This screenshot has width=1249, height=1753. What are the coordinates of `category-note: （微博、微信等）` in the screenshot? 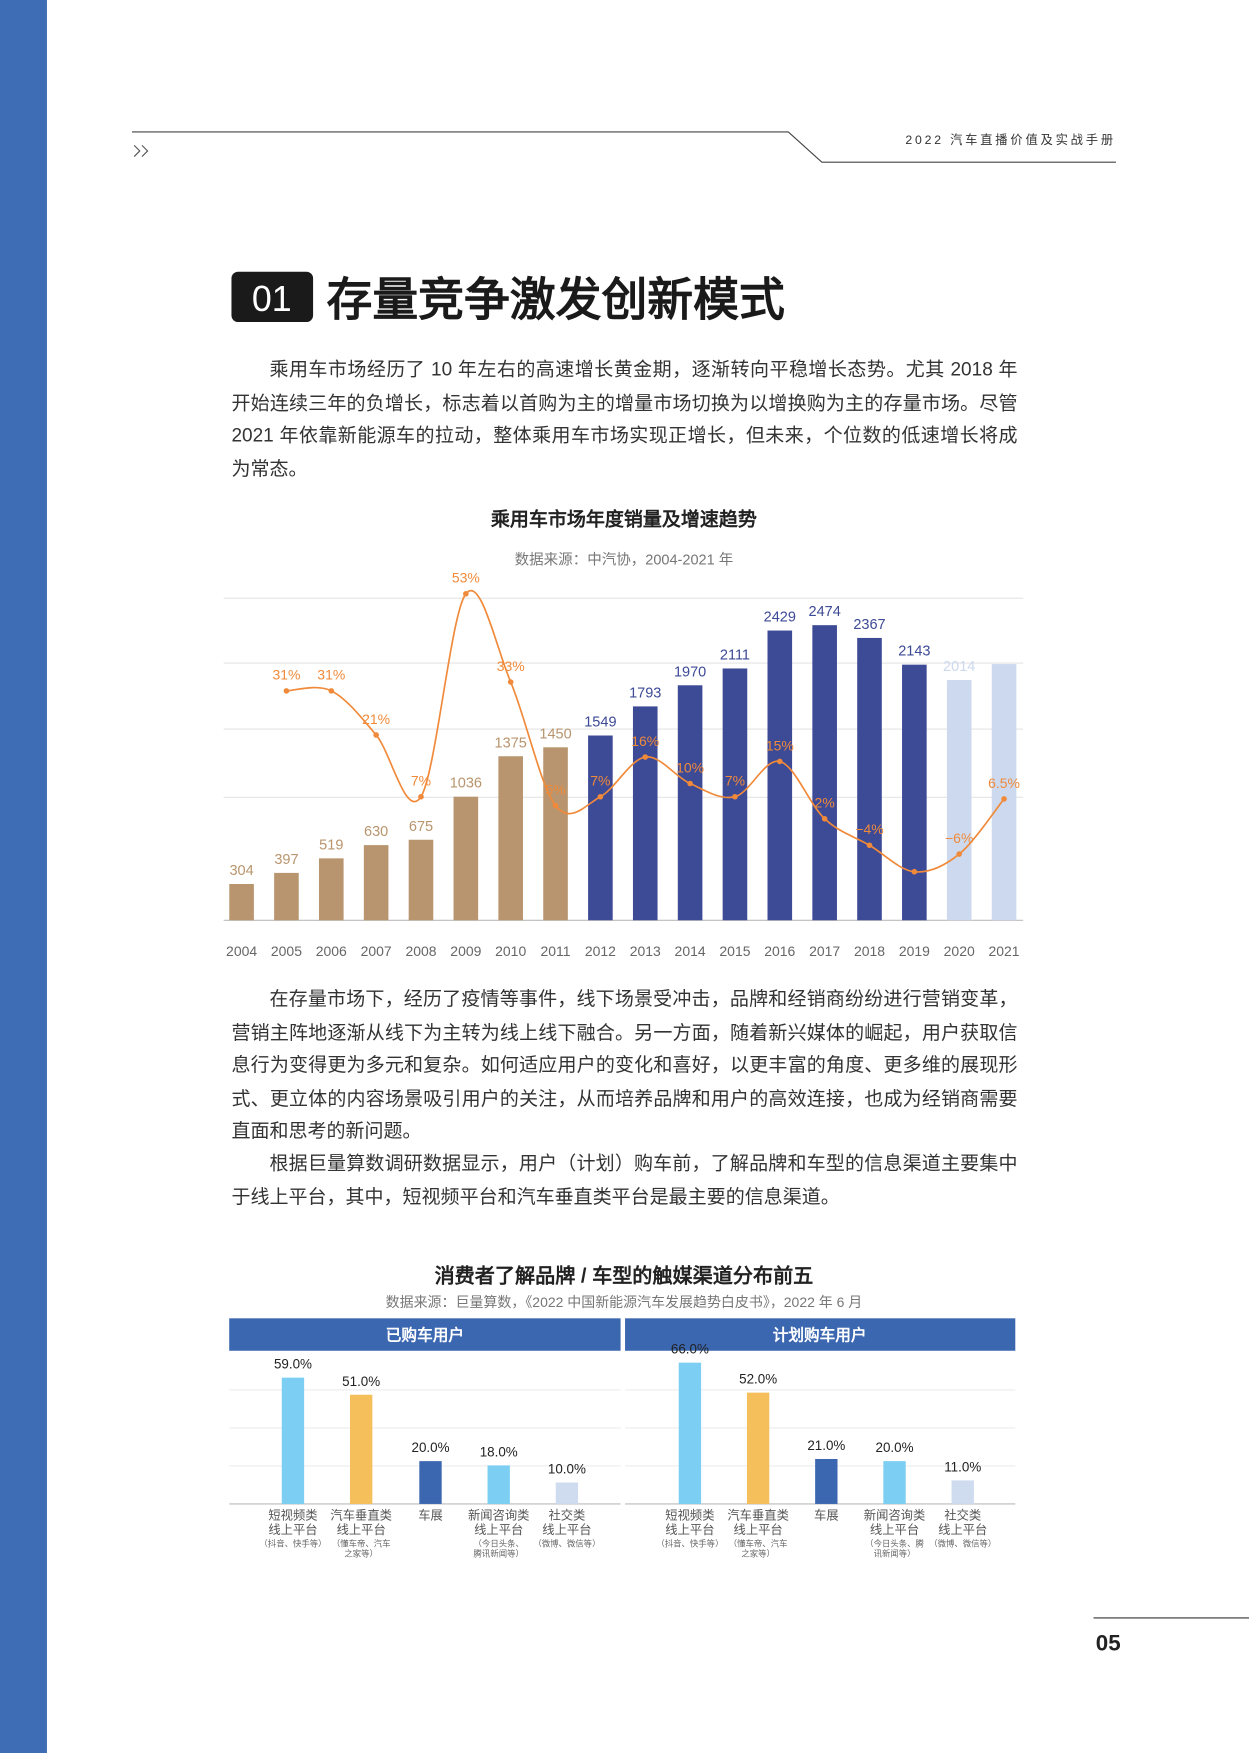 It's located at (567, 1543).